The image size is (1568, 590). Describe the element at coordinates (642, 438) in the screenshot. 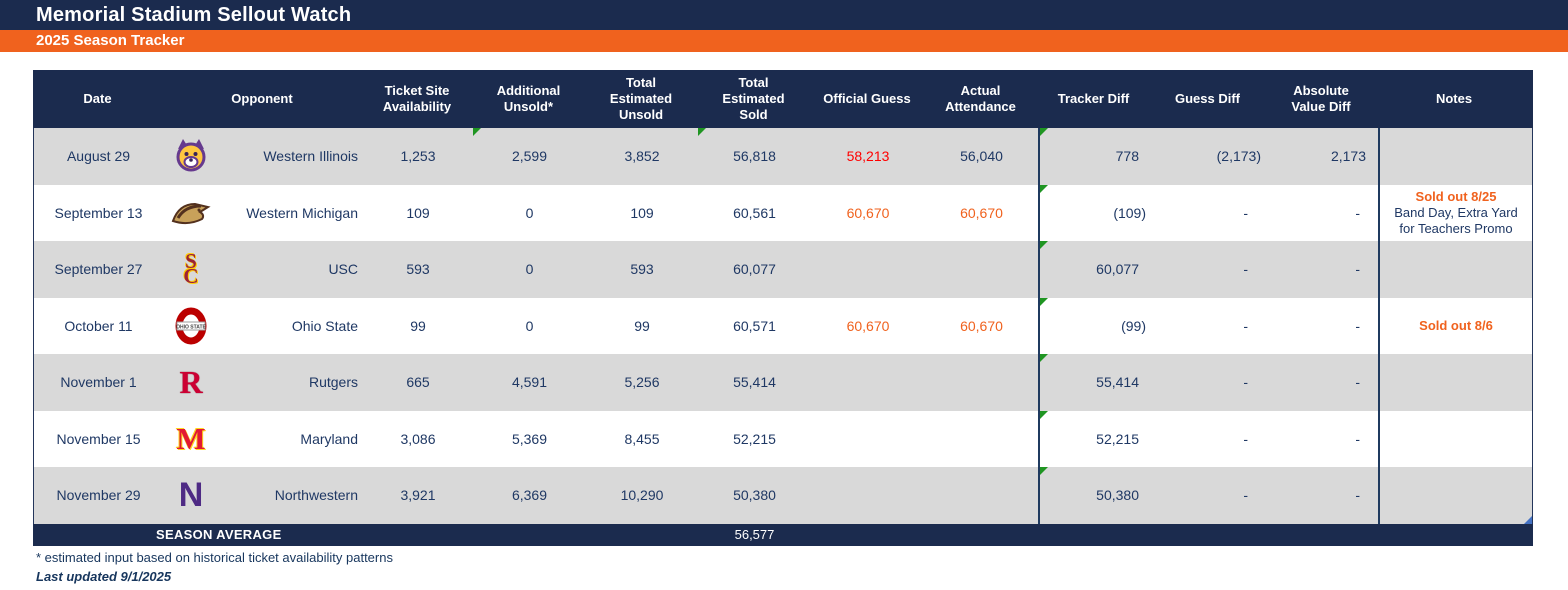

I see `total-estimated-unsold-cell: 8,455` at that location.